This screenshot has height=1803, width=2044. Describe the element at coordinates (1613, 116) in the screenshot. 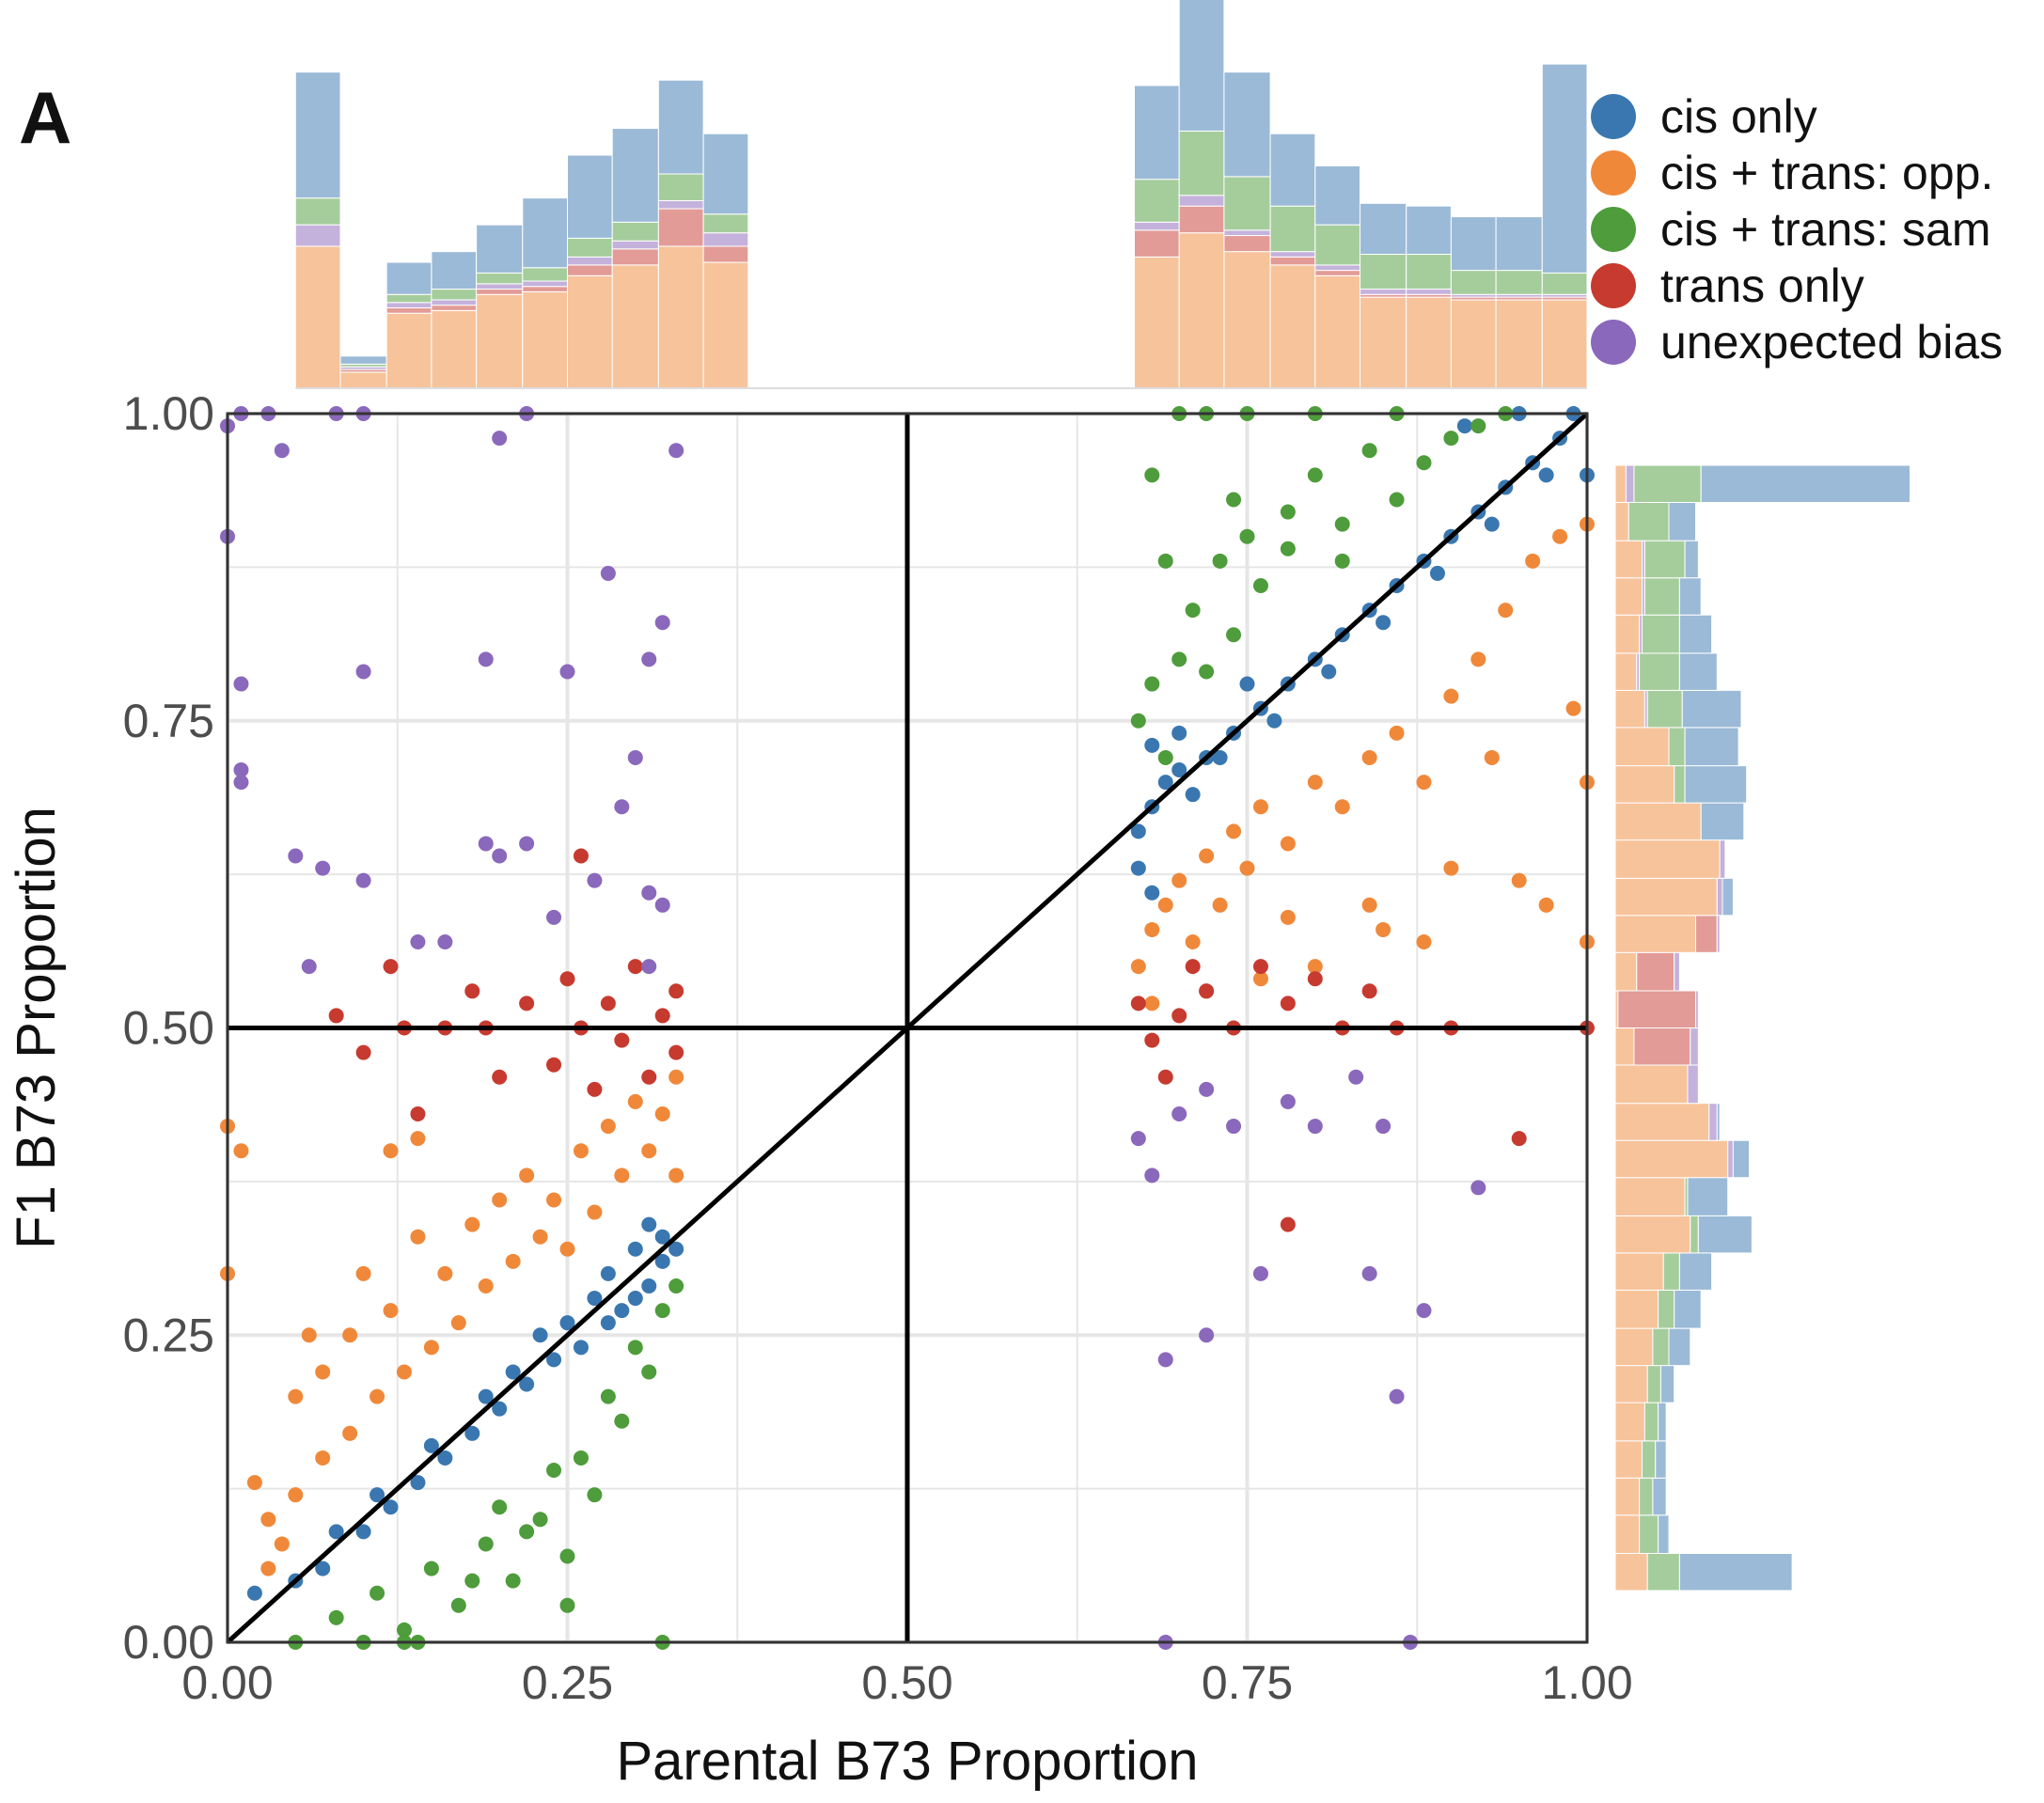

I see `legend-swatch-cis_only` at that location.